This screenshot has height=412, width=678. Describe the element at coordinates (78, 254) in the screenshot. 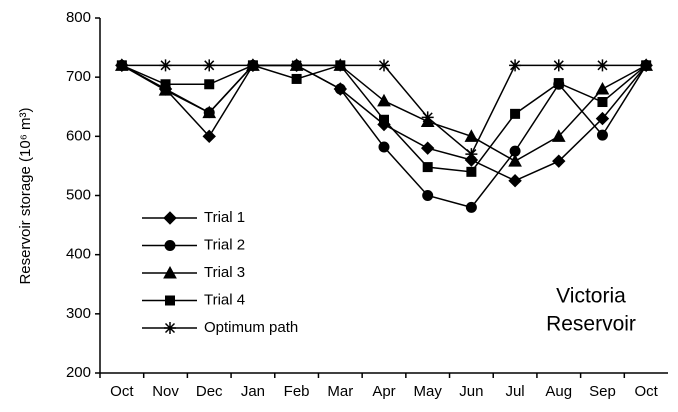

I see `y-tick-label: 400` at that location.